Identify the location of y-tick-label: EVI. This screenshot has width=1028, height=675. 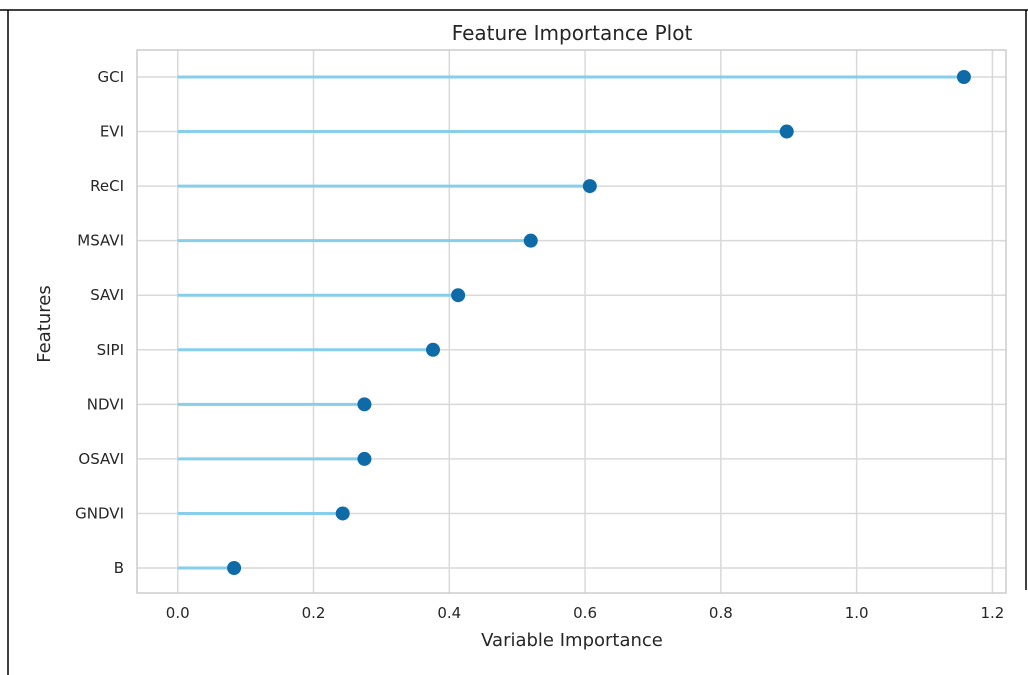
(112, 132).